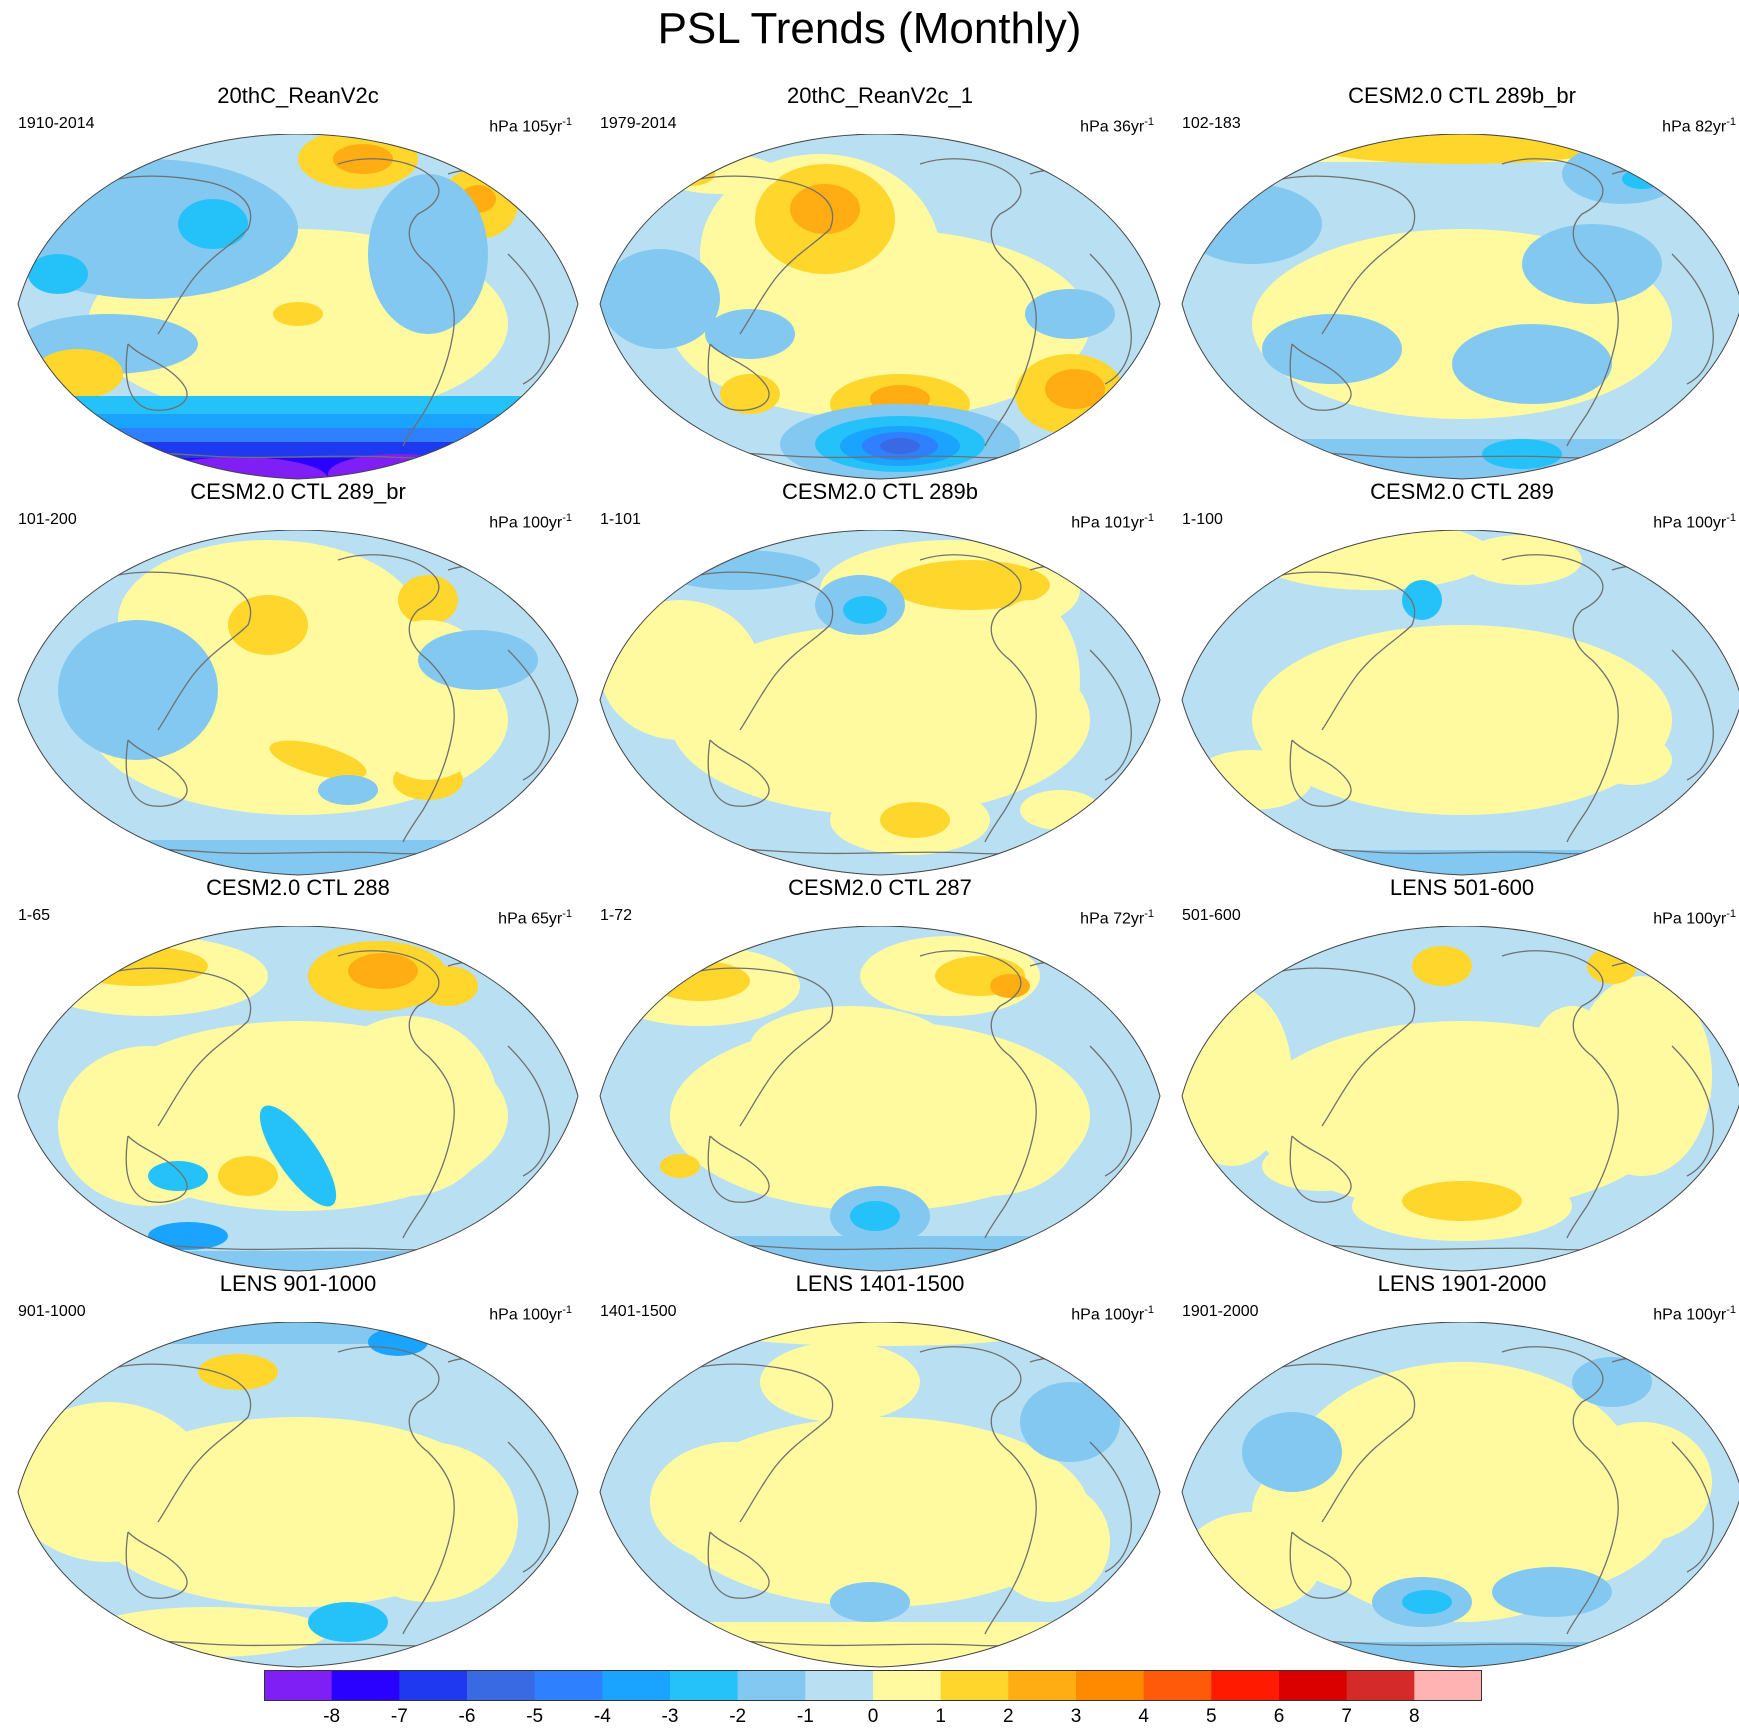 The image size is (1739, 1735). What do you see at coordinates (616, 915) in the screenshot?
I see `panel-period: 1-72` at bounding box center [616, 915].